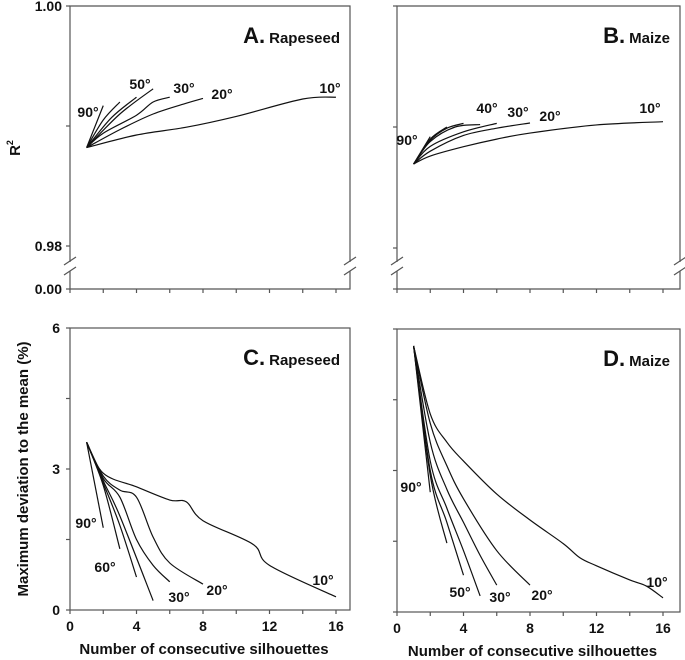 The image size is (685, 660). What do you see at coordinates (486, 108) in the screenshot?
I see `series-label: 40°` at bounding box center [486, 108].